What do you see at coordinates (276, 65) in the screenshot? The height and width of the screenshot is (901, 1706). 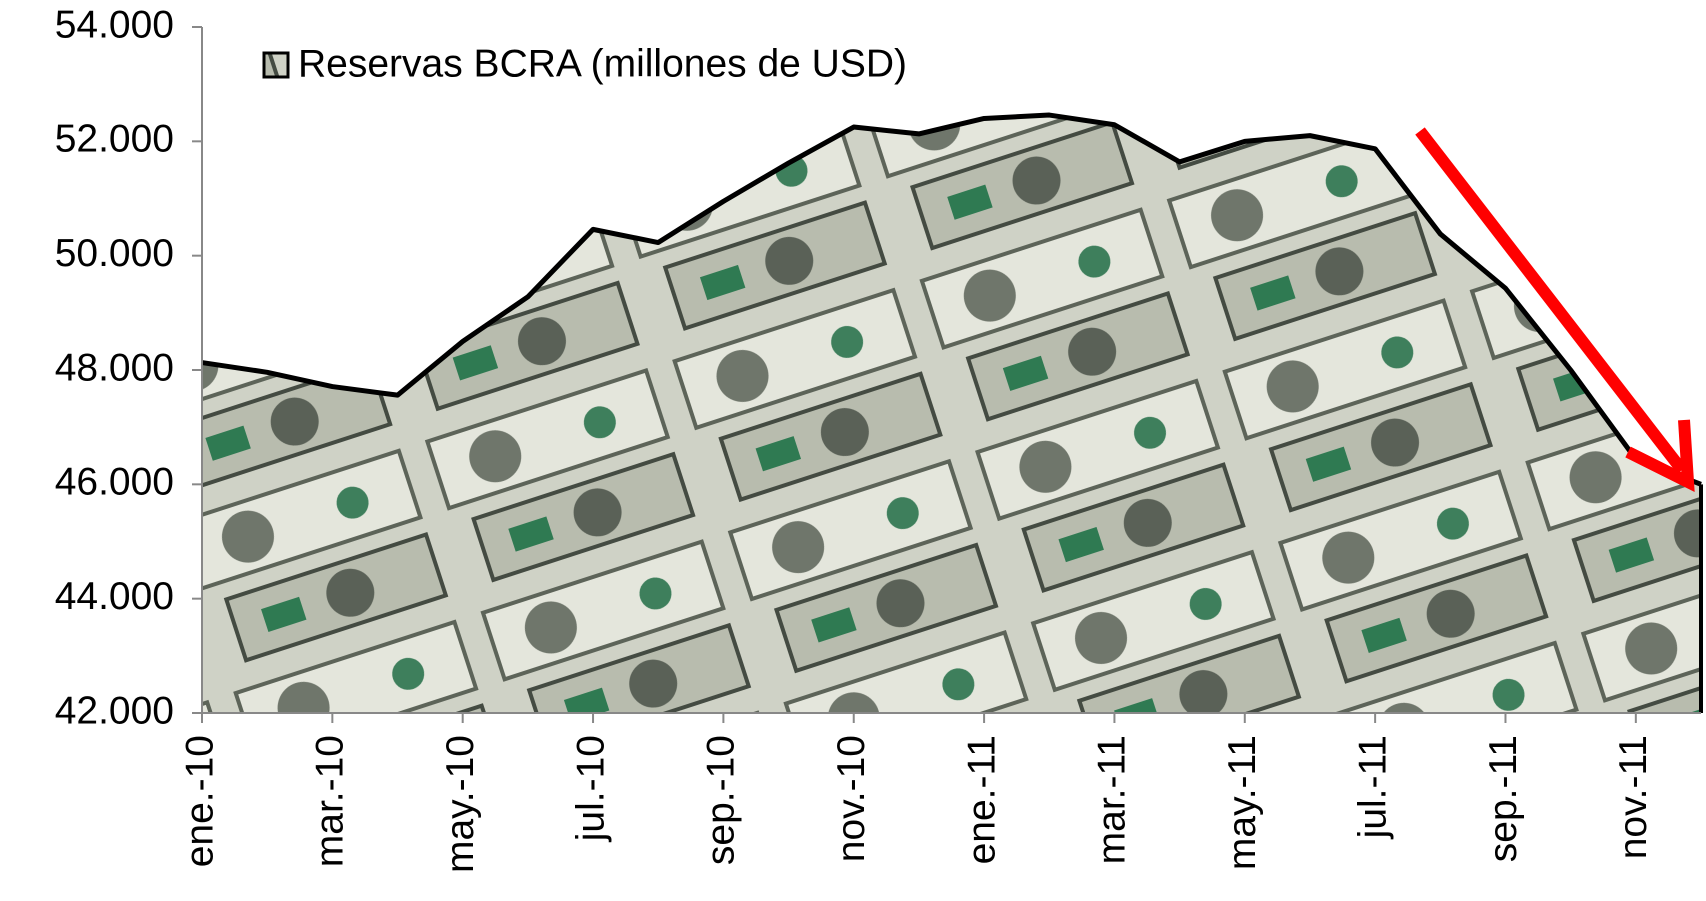 I see `legend-swatch` at bounding box center [276, 65].